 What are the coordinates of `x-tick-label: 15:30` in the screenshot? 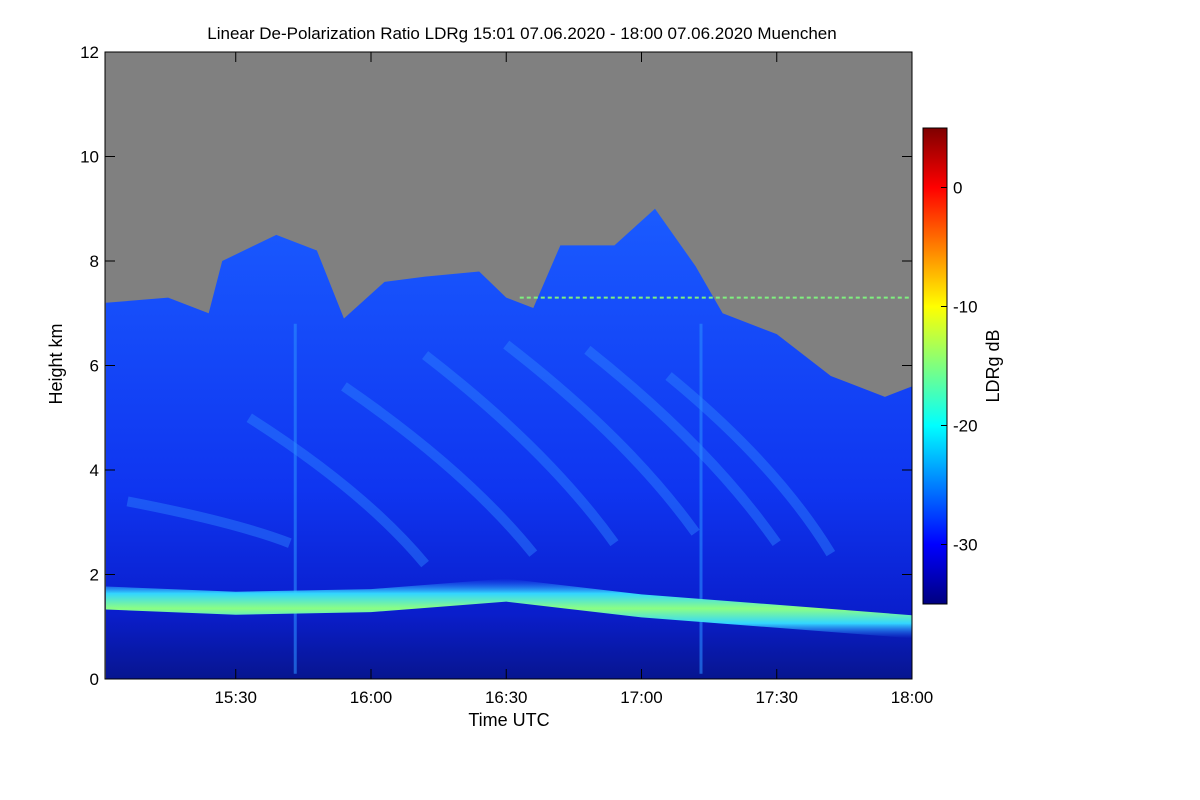 It's located at (235, 697).